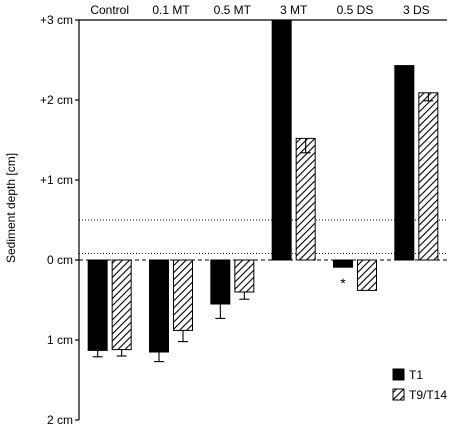  Describe the element at coordinates (294, 10) in the screenshot. I see `category-label: 3 MT` at that location.